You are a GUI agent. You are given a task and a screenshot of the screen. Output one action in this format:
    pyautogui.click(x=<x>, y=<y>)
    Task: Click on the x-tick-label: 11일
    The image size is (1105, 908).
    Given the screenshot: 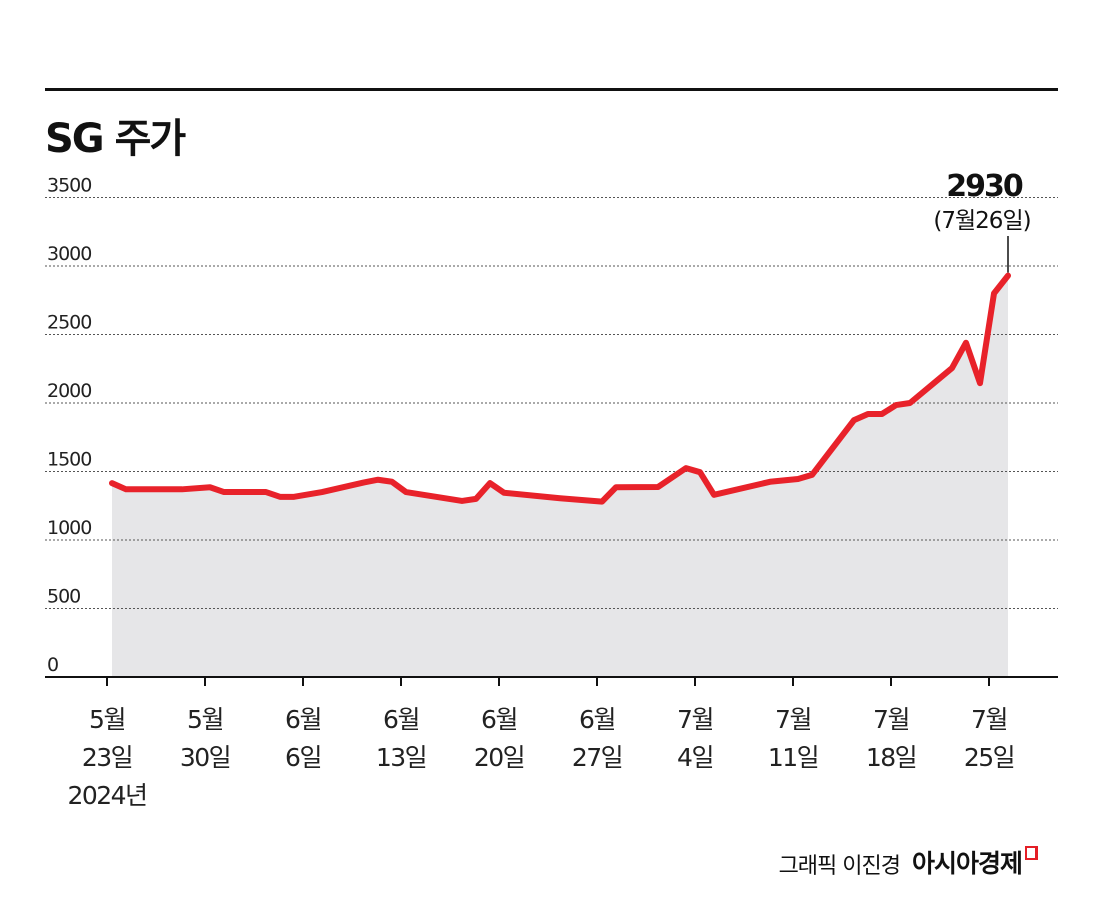 What is the action you would take?
    pyautogui.click(x=793, y=757)
    